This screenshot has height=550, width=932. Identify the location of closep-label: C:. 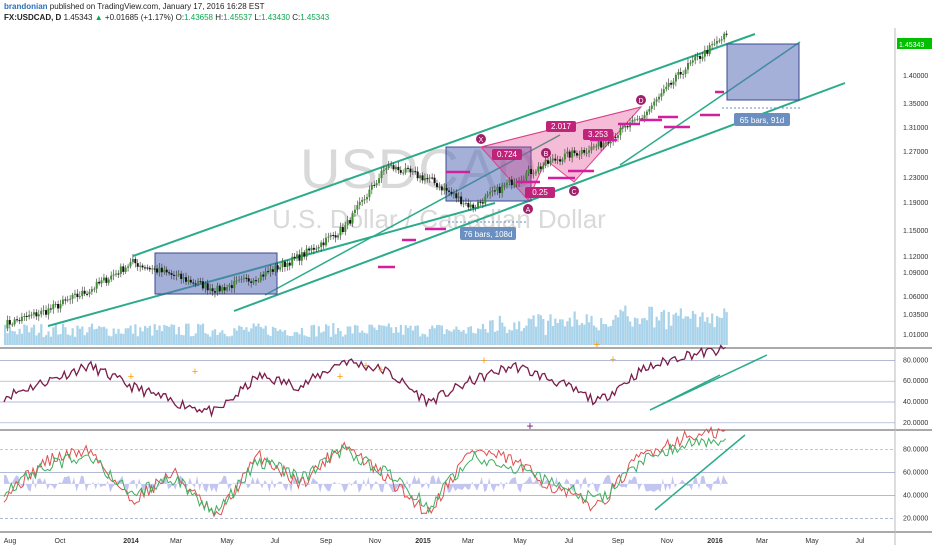
(296, 17).